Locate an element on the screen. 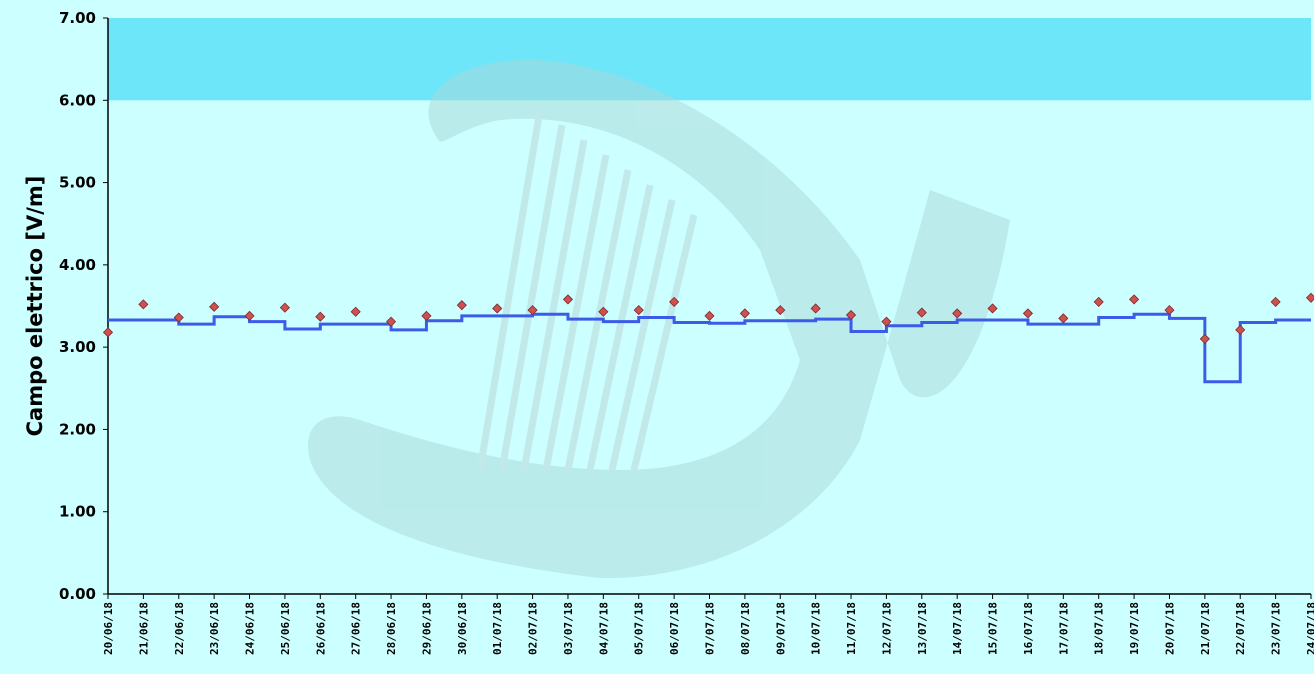 The width and height of the screenshot is (1314, 674). y-tick-label: 7.00 is located at coordinates (77, 18).